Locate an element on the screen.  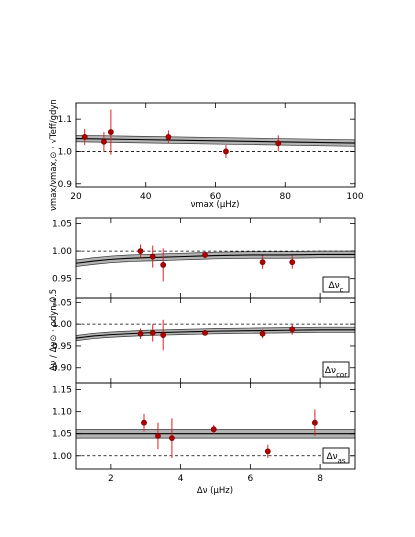
x-tick-label: 4 is located at coordinates (181, 479).